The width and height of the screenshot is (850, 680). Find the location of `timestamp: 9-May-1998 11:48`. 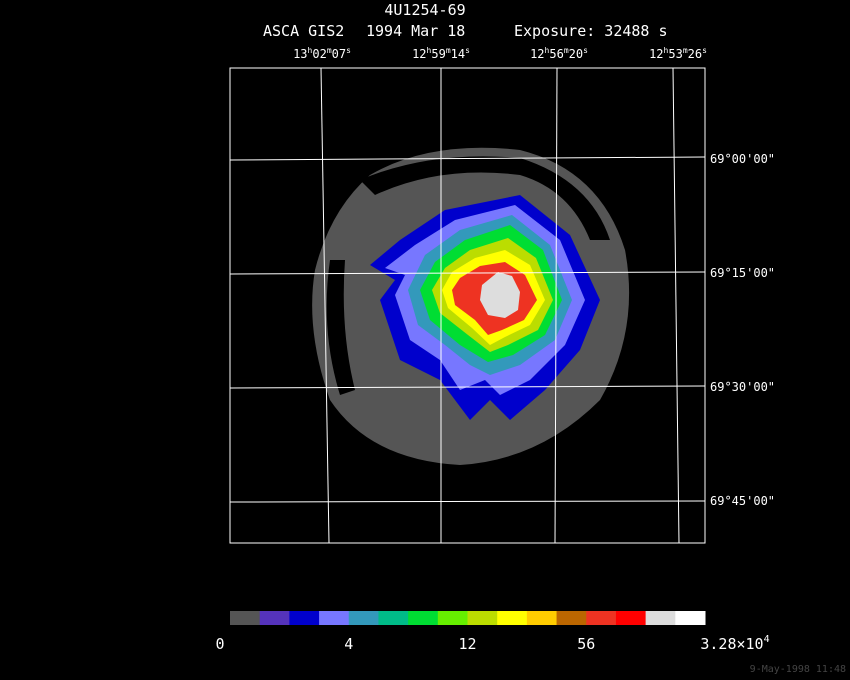

timestamp: 9-May-1998 11:48 is located at coordinates (798, 669).